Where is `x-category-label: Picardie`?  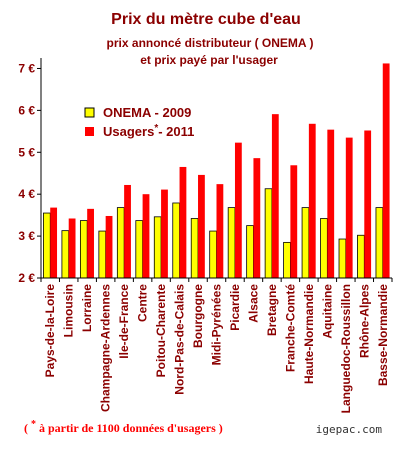 x-category-label: Picardie is located at coordinates (235, 307).